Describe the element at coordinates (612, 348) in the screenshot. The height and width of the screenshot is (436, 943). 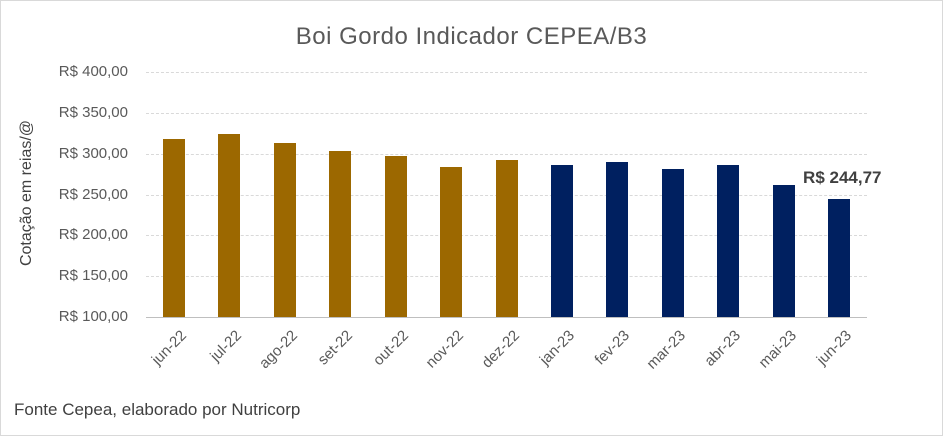
I see `x-tick-label-fev-23: fev-23` at that location.